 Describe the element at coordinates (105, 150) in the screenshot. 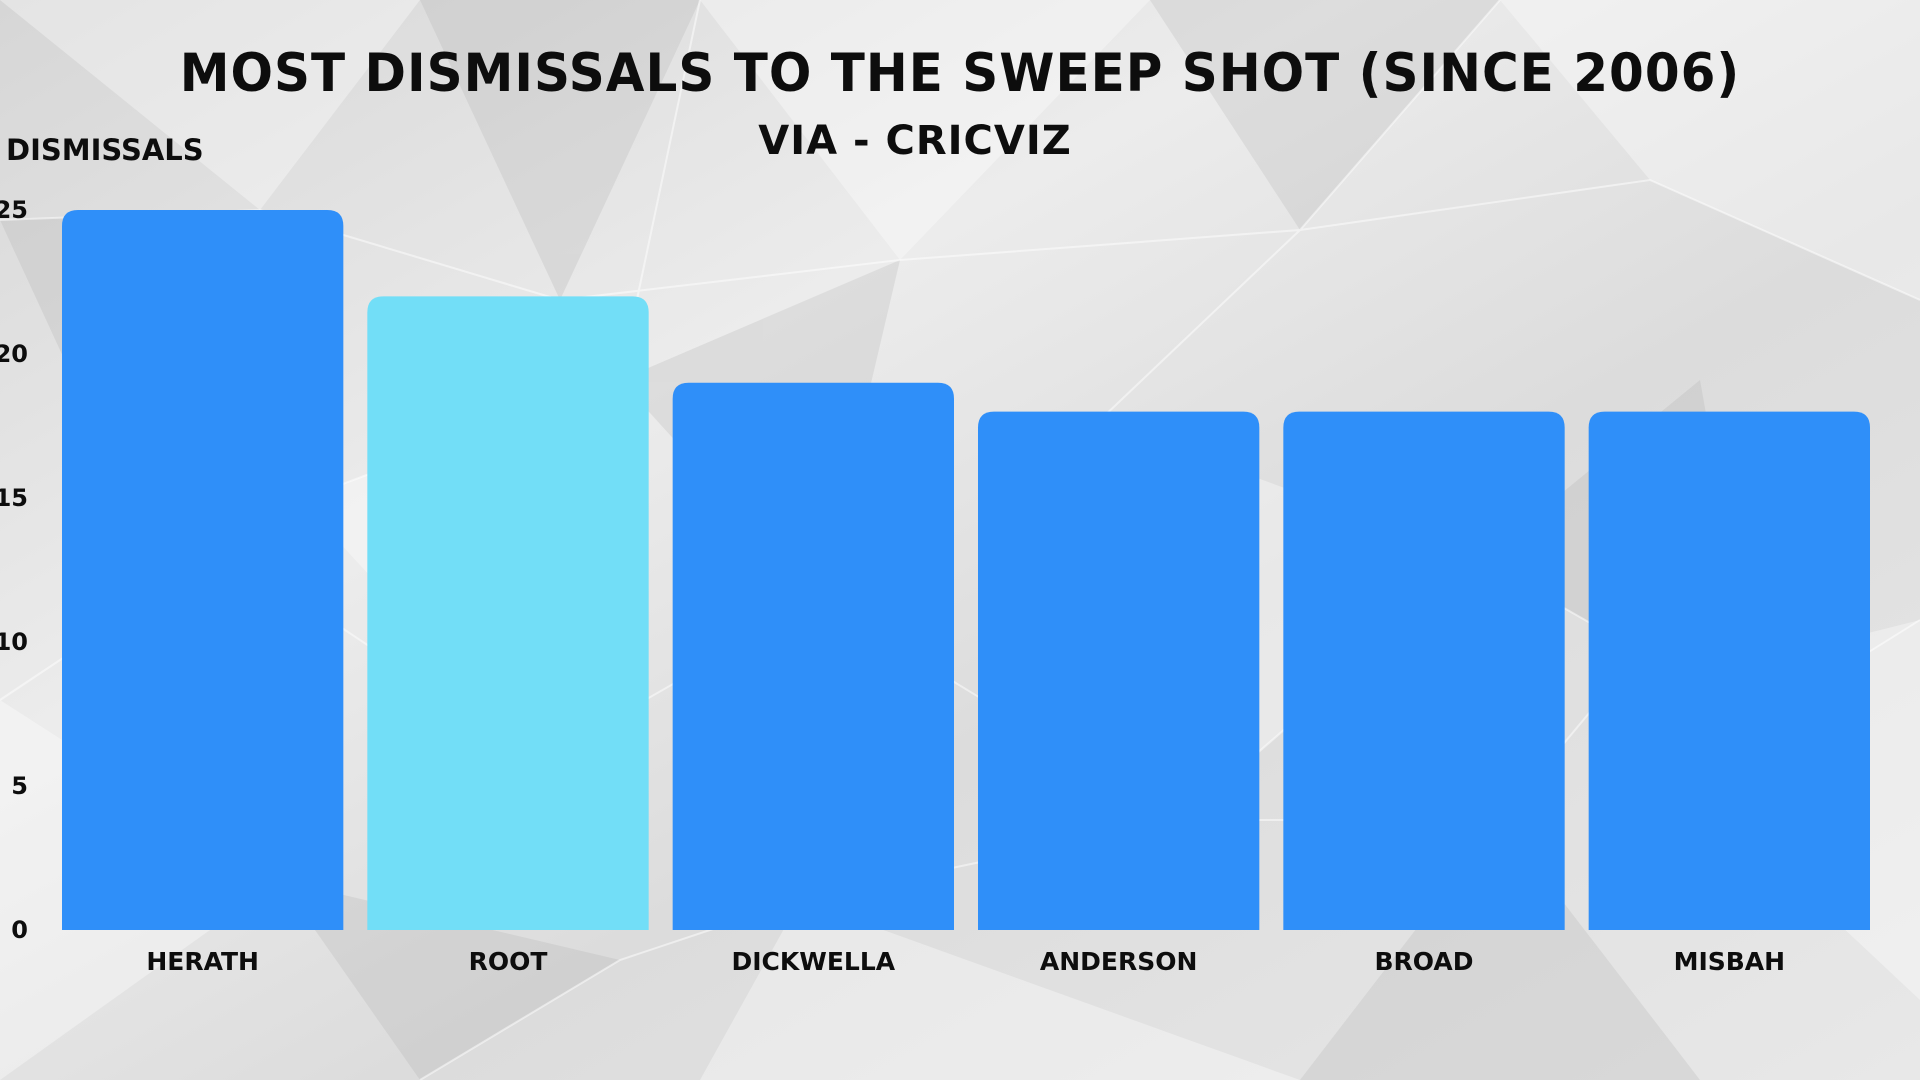

I see `y-axis-label: DISMISSALS` at that location.